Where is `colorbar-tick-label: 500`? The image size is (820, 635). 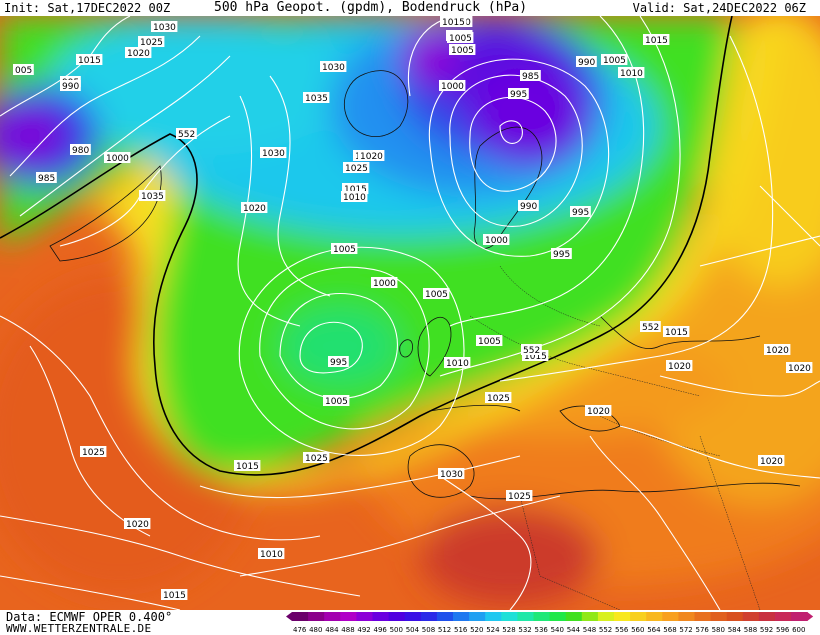 colorbar-tick-label: 500 is located at coordinates (396, 630).